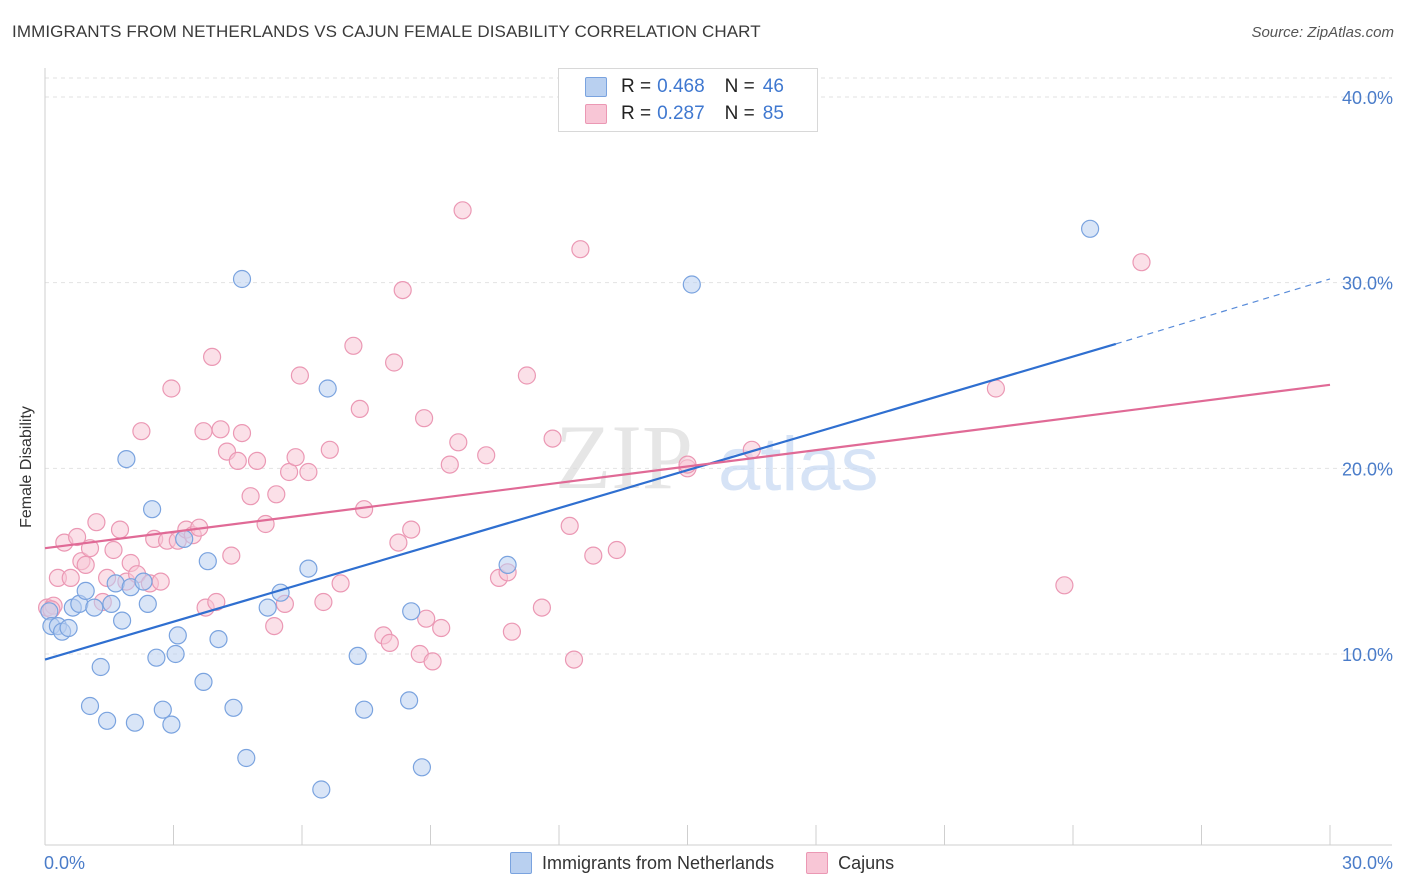  Describe the element at coordinates (658, 862) in the screenshot. I see `series-legend-label: Immigrants from Netherlands` at that location.